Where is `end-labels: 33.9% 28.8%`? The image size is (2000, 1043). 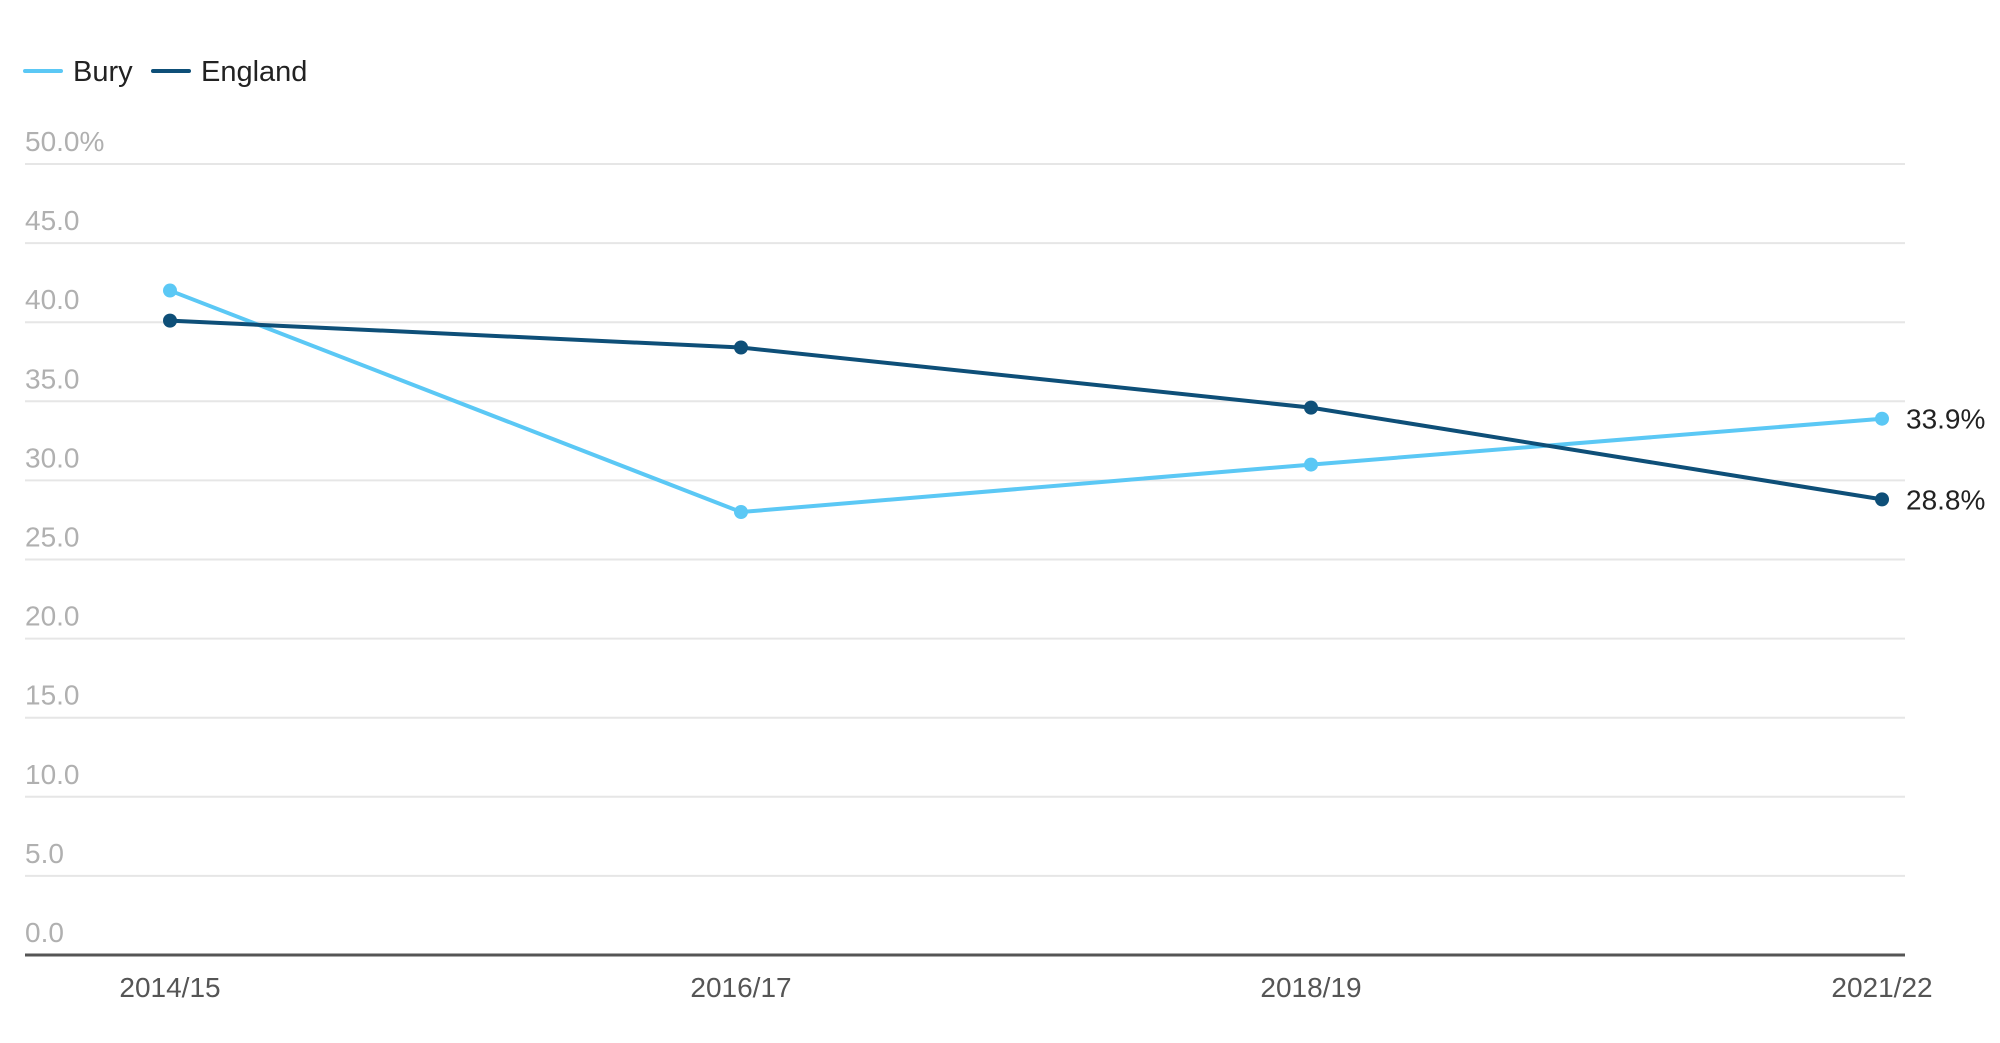 end-labels: 33.9% 28.8% is located at coordinates (1945, 460).